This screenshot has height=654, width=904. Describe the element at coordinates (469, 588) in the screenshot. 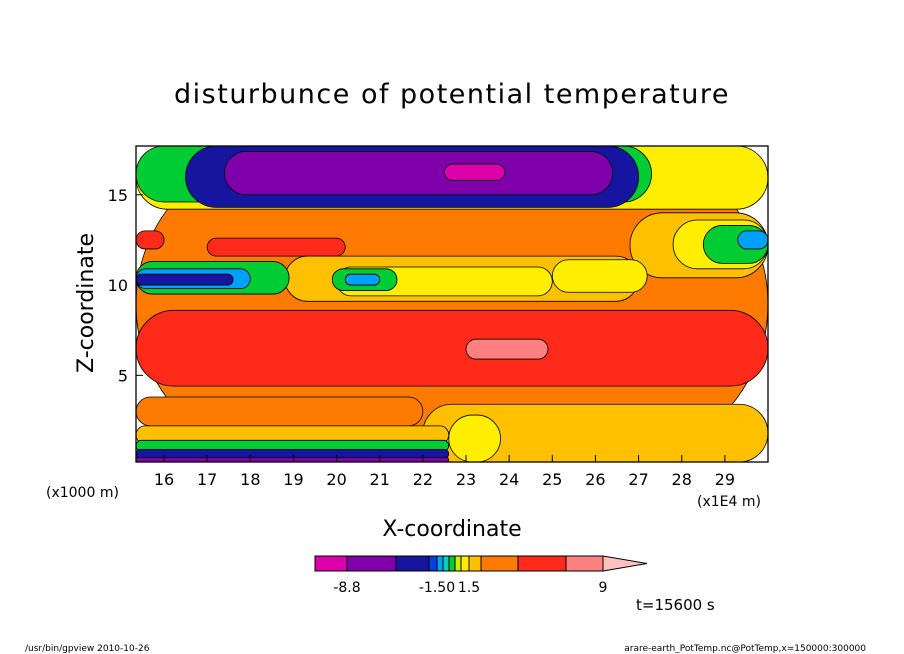

I see `colorbar-tick-label: 1.5` at that location.